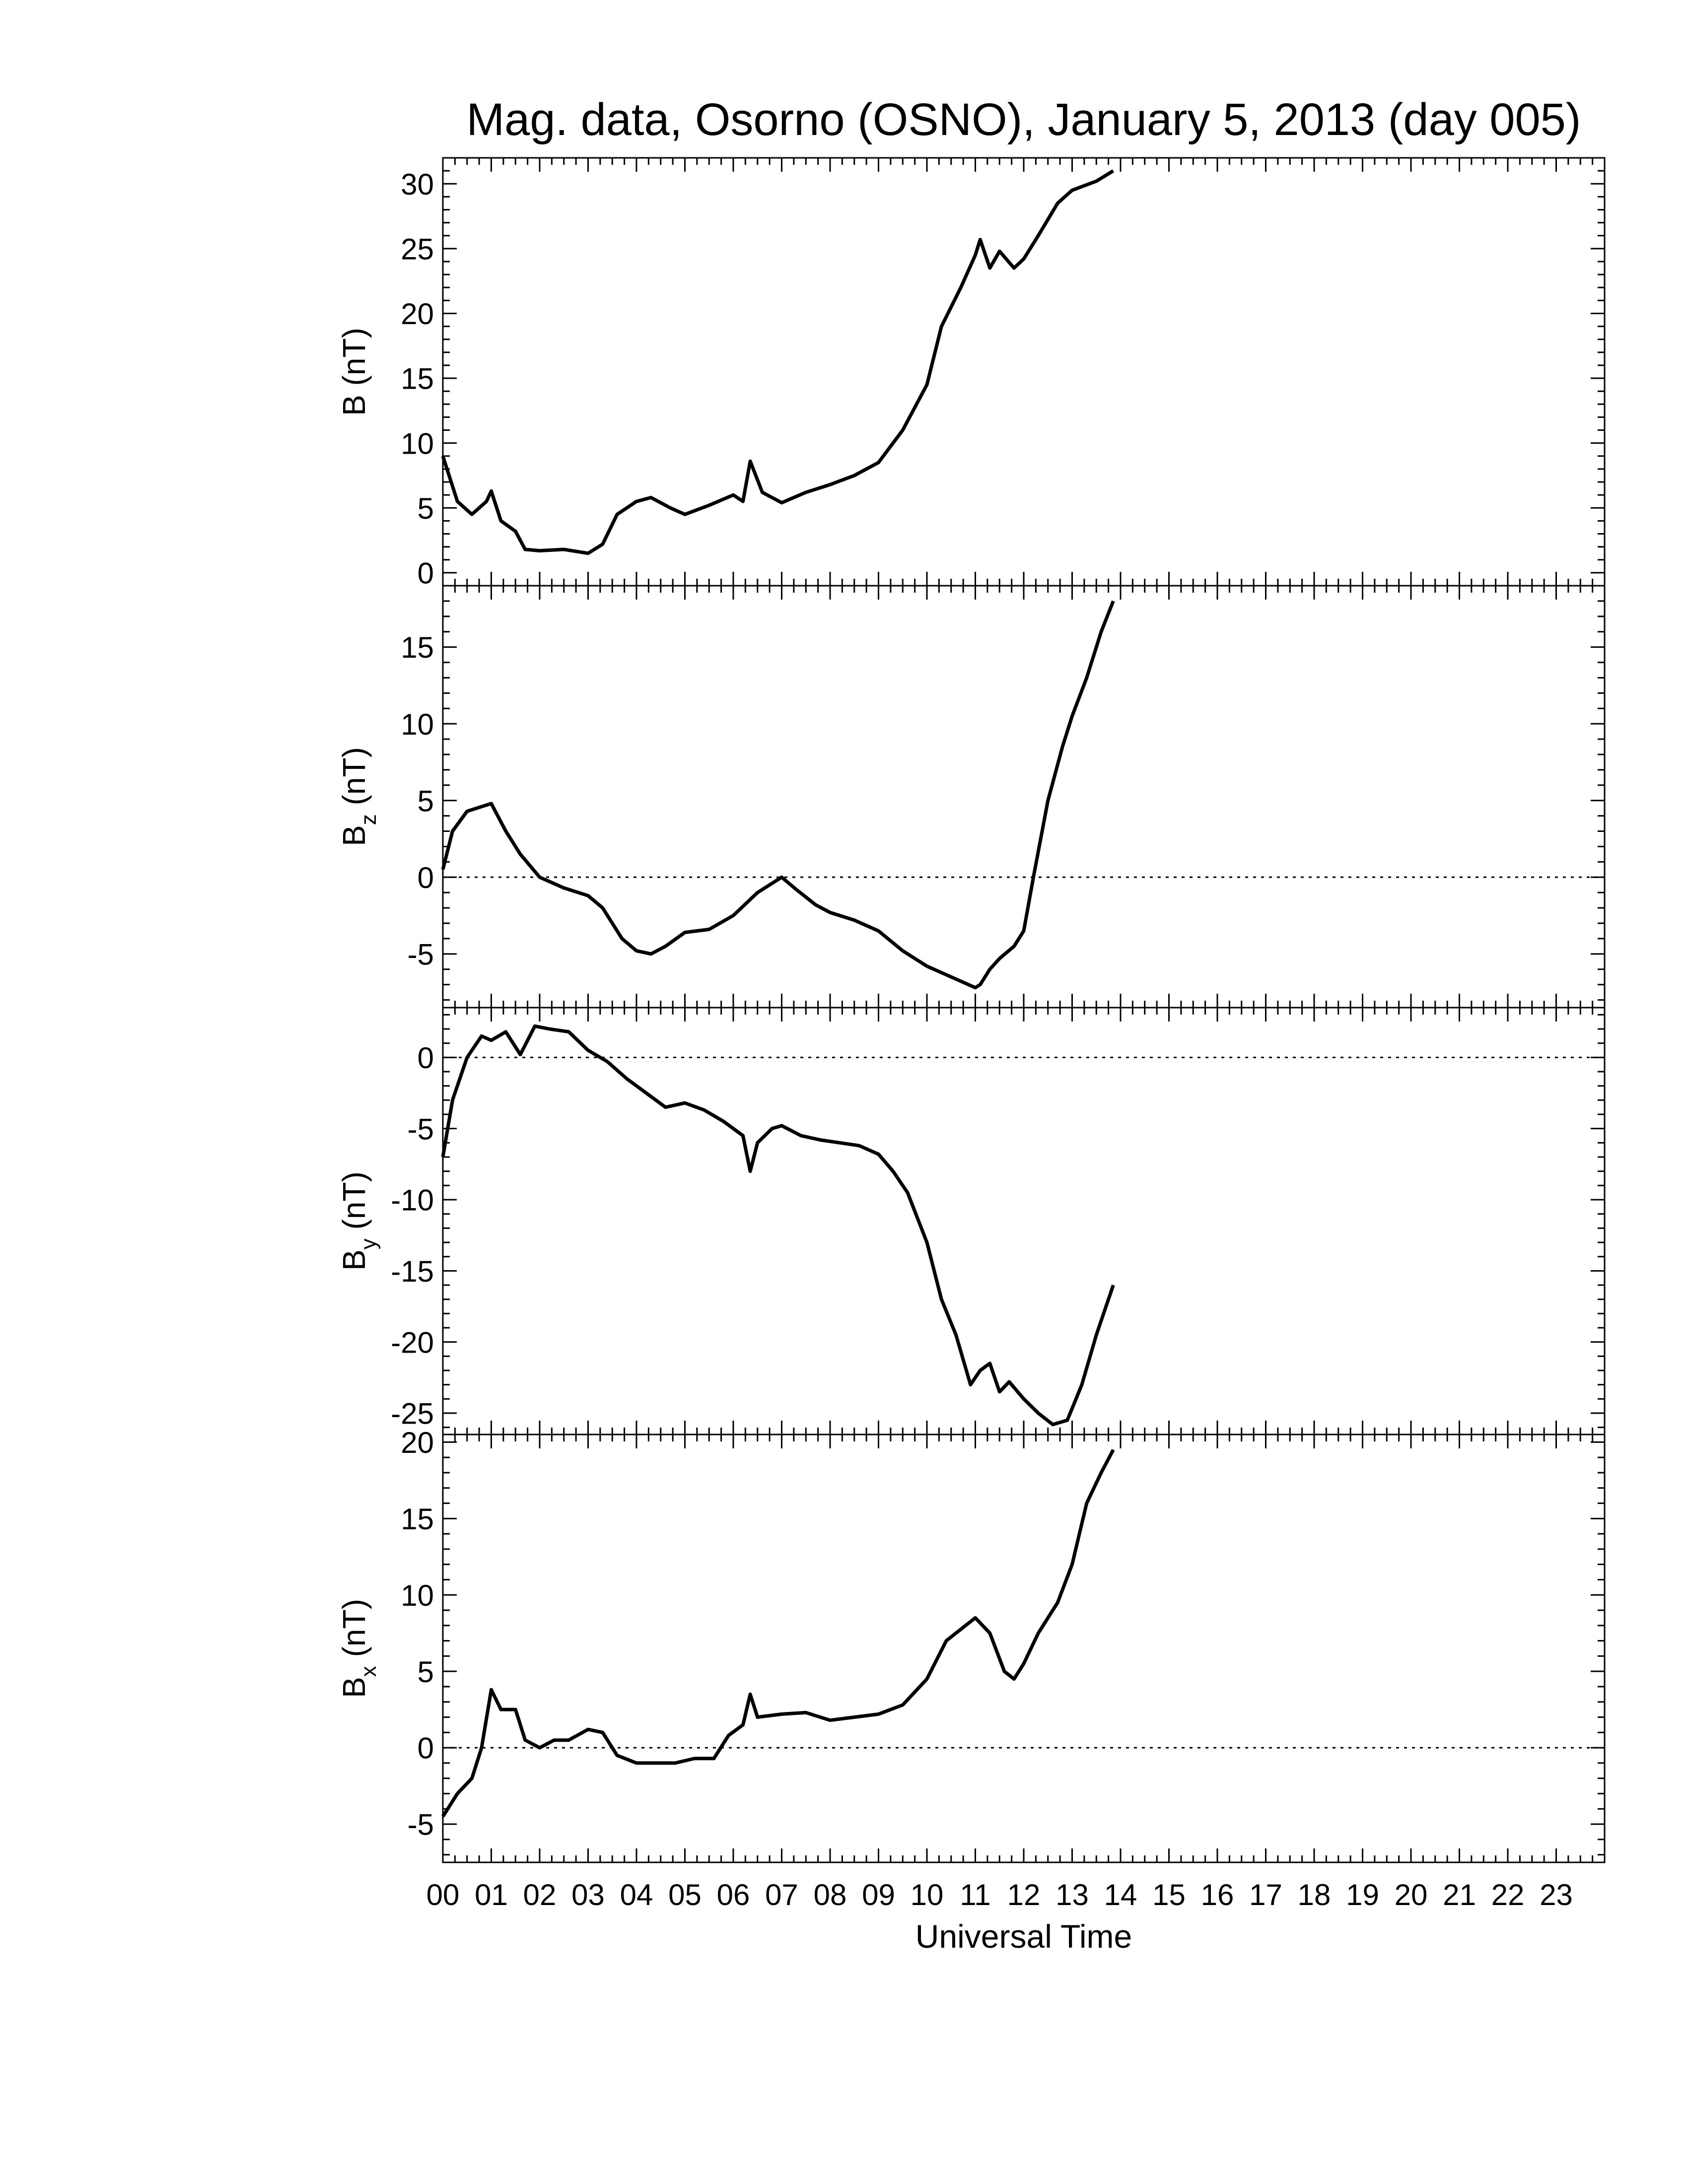 Image resolution: width=1688 pixels, height=2184 pixels. I want to click on y-axis-label: B (nT), so click(354, 372).